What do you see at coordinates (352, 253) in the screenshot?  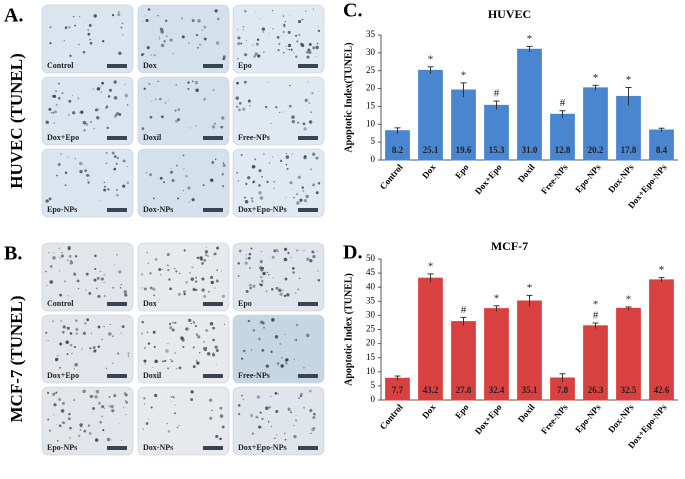 I see `panel-letter: D.` at bounding box center [352, 253].